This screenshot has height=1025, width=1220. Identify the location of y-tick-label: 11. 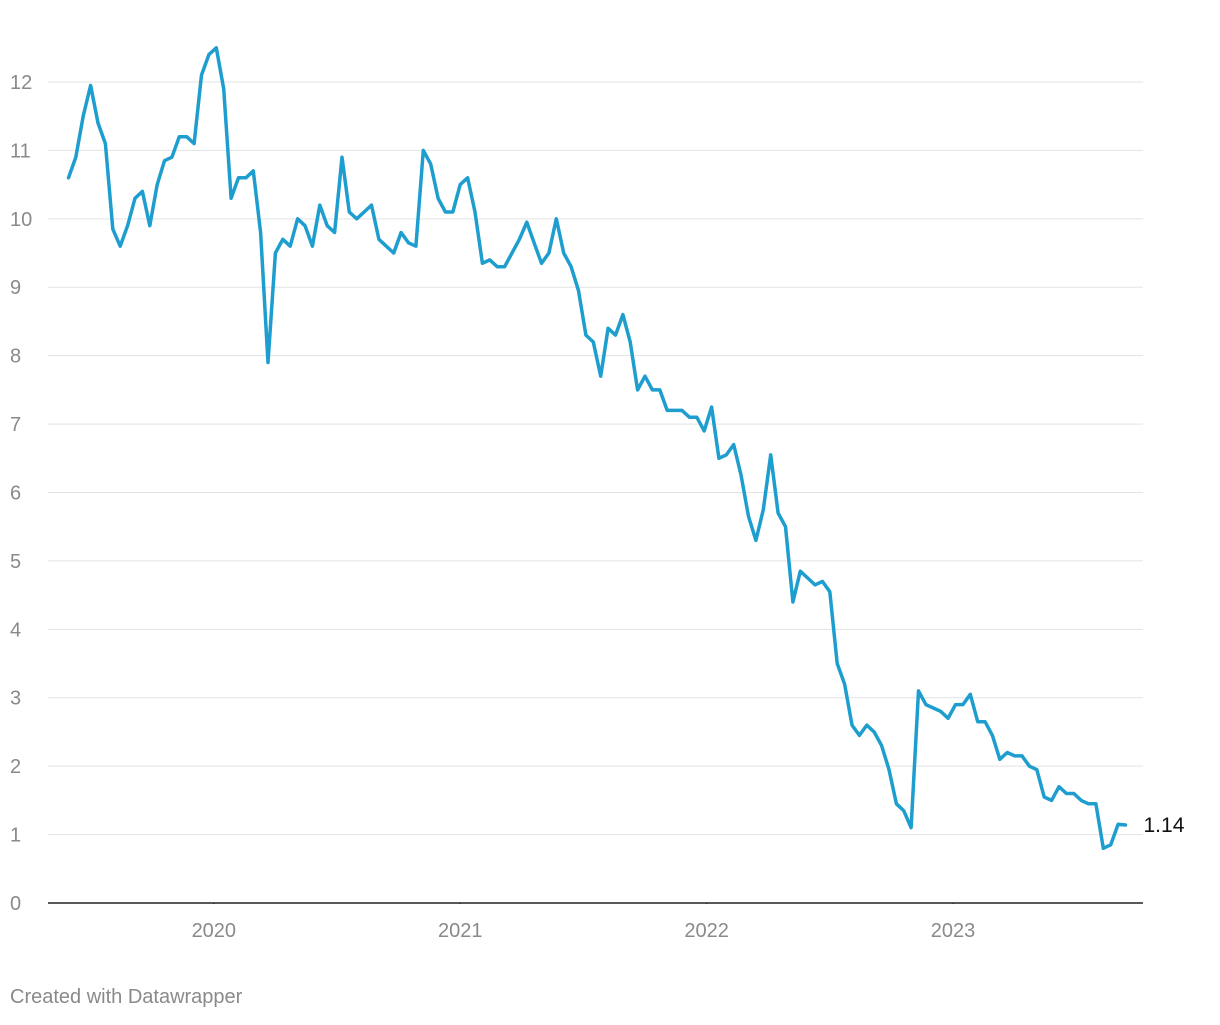
(20, 151).